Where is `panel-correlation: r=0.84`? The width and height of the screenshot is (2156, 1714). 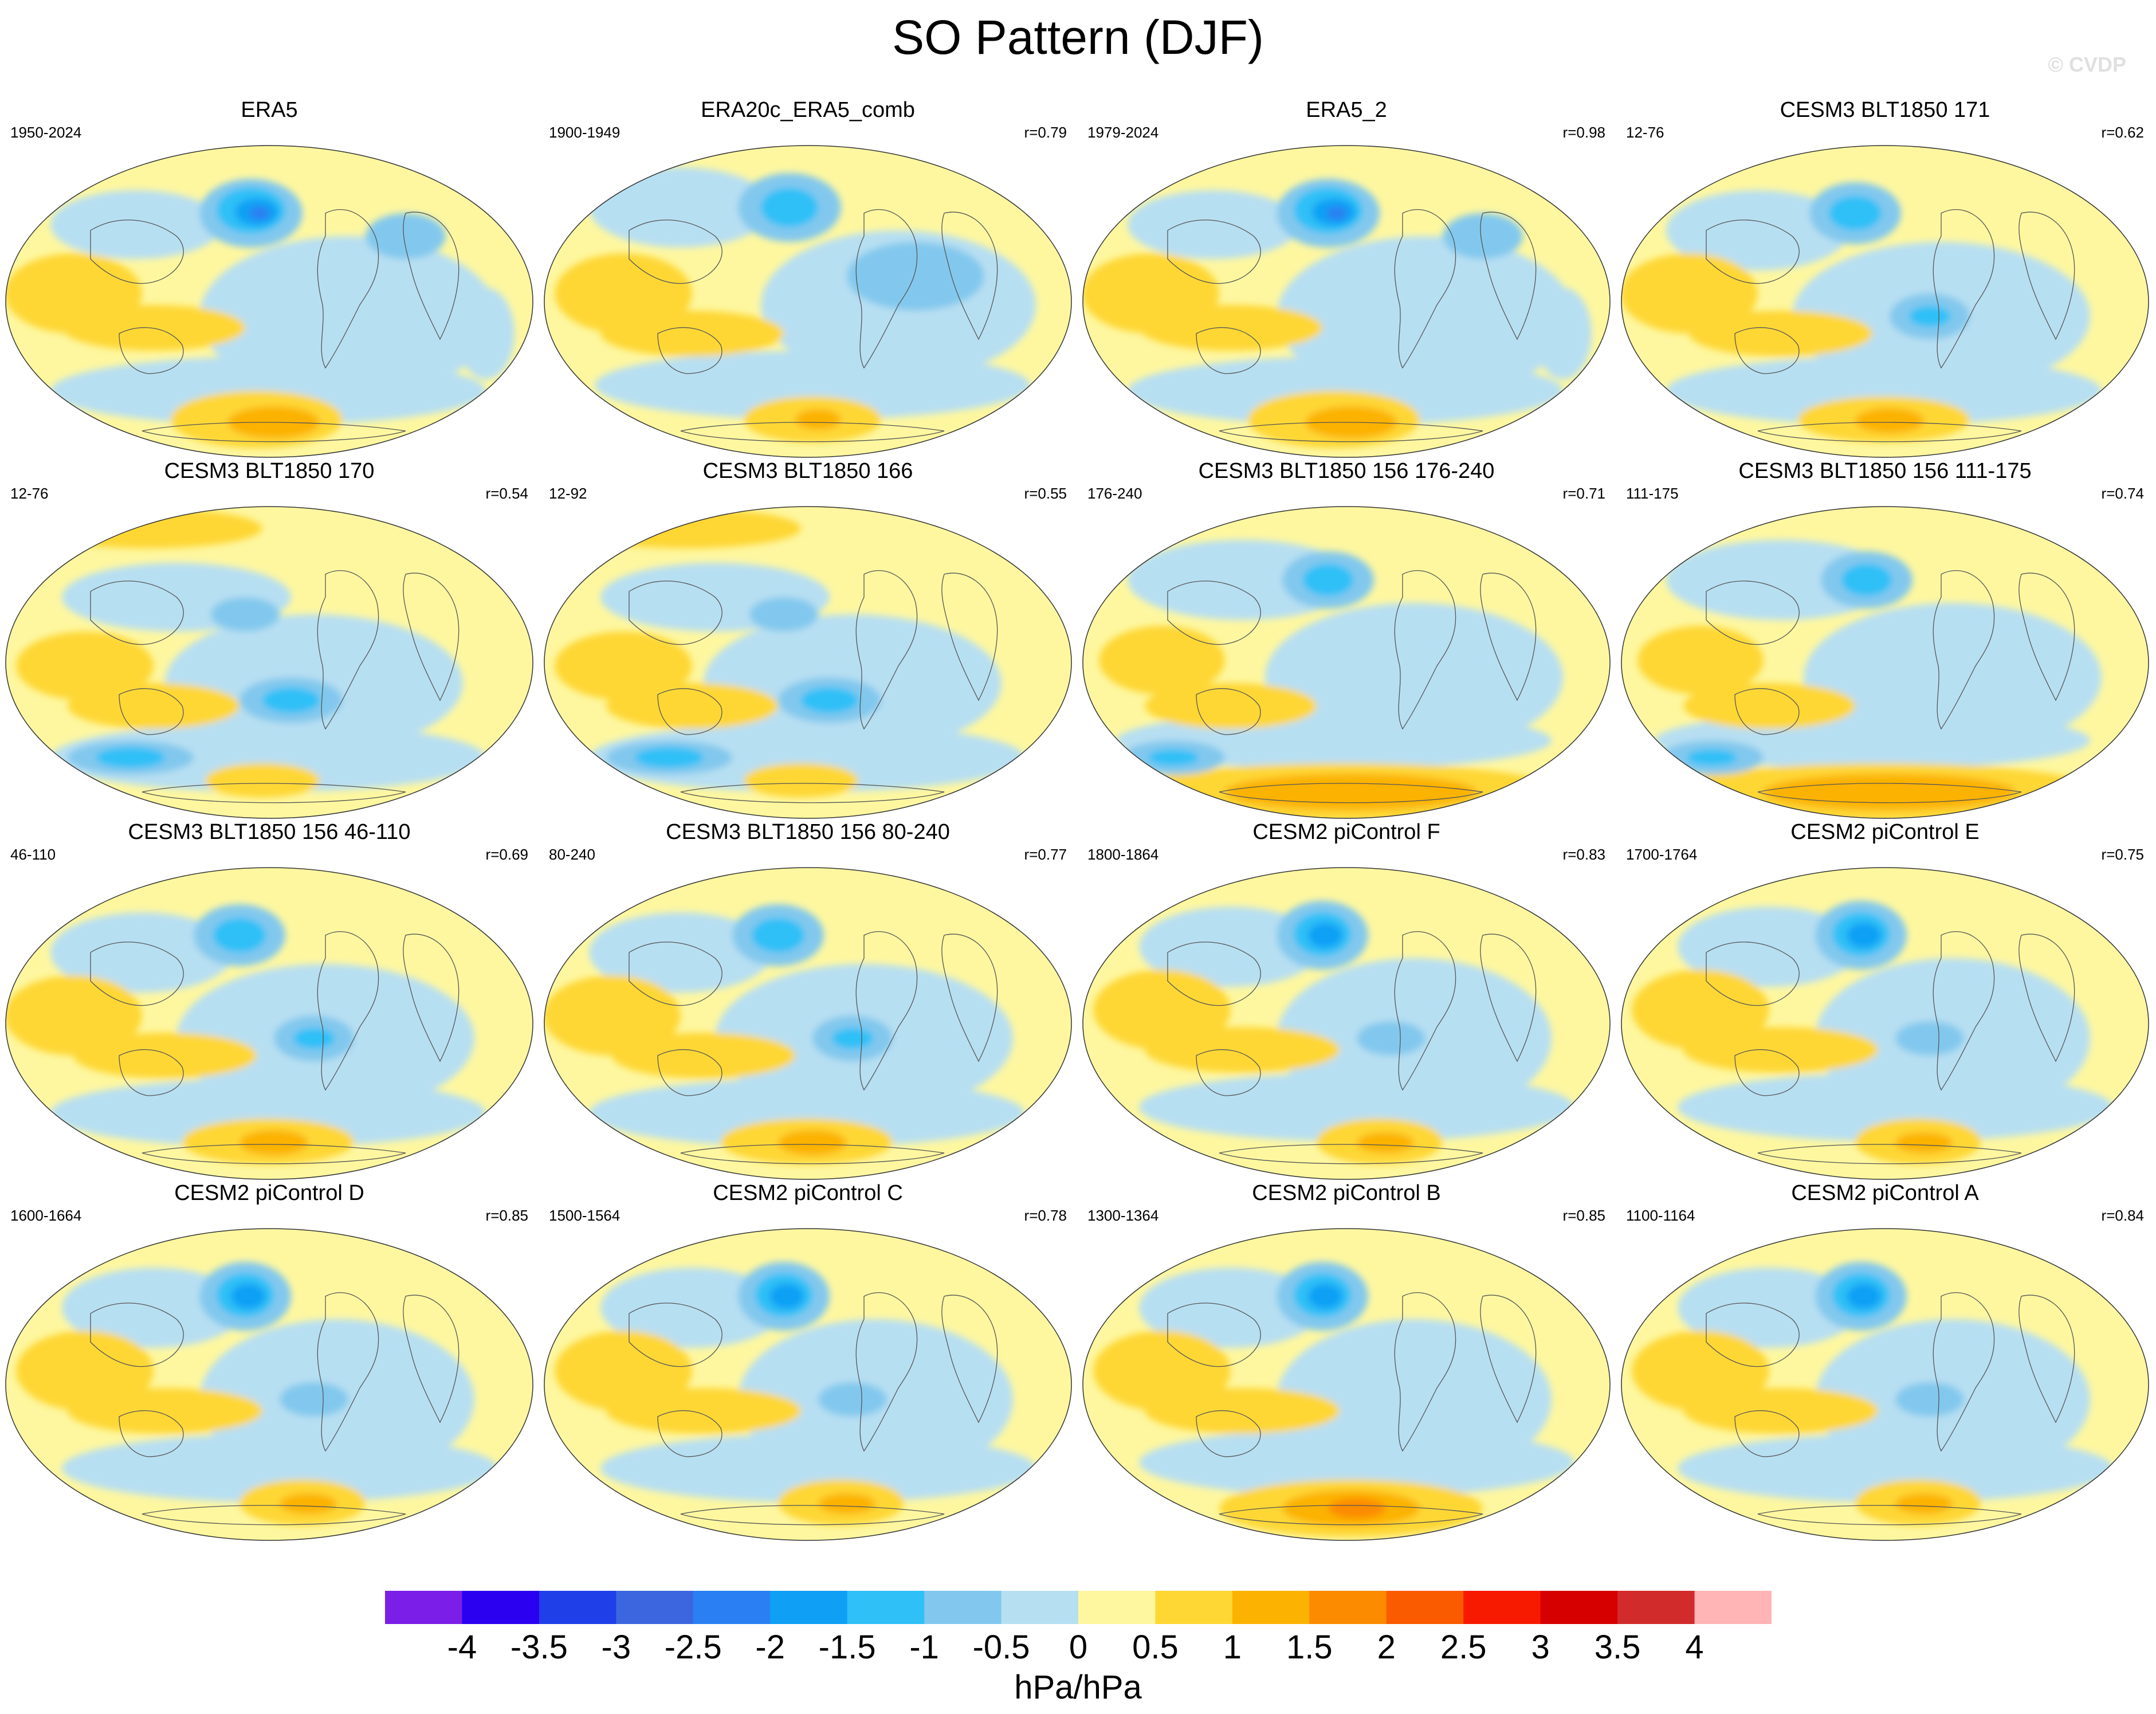
panel-correlation: r=0.84 is located at coordinates (2122, 1215).